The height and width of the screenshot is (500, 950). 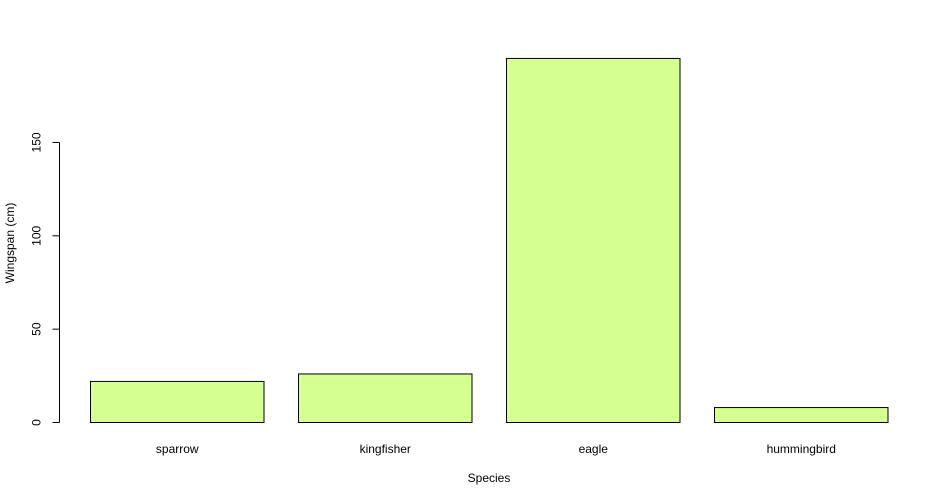 What do you see at coordinates (385, 449) in the screenshot?
I see `x-tick-label-kingfisher: kingfisher` at bounding box center [385, 449].